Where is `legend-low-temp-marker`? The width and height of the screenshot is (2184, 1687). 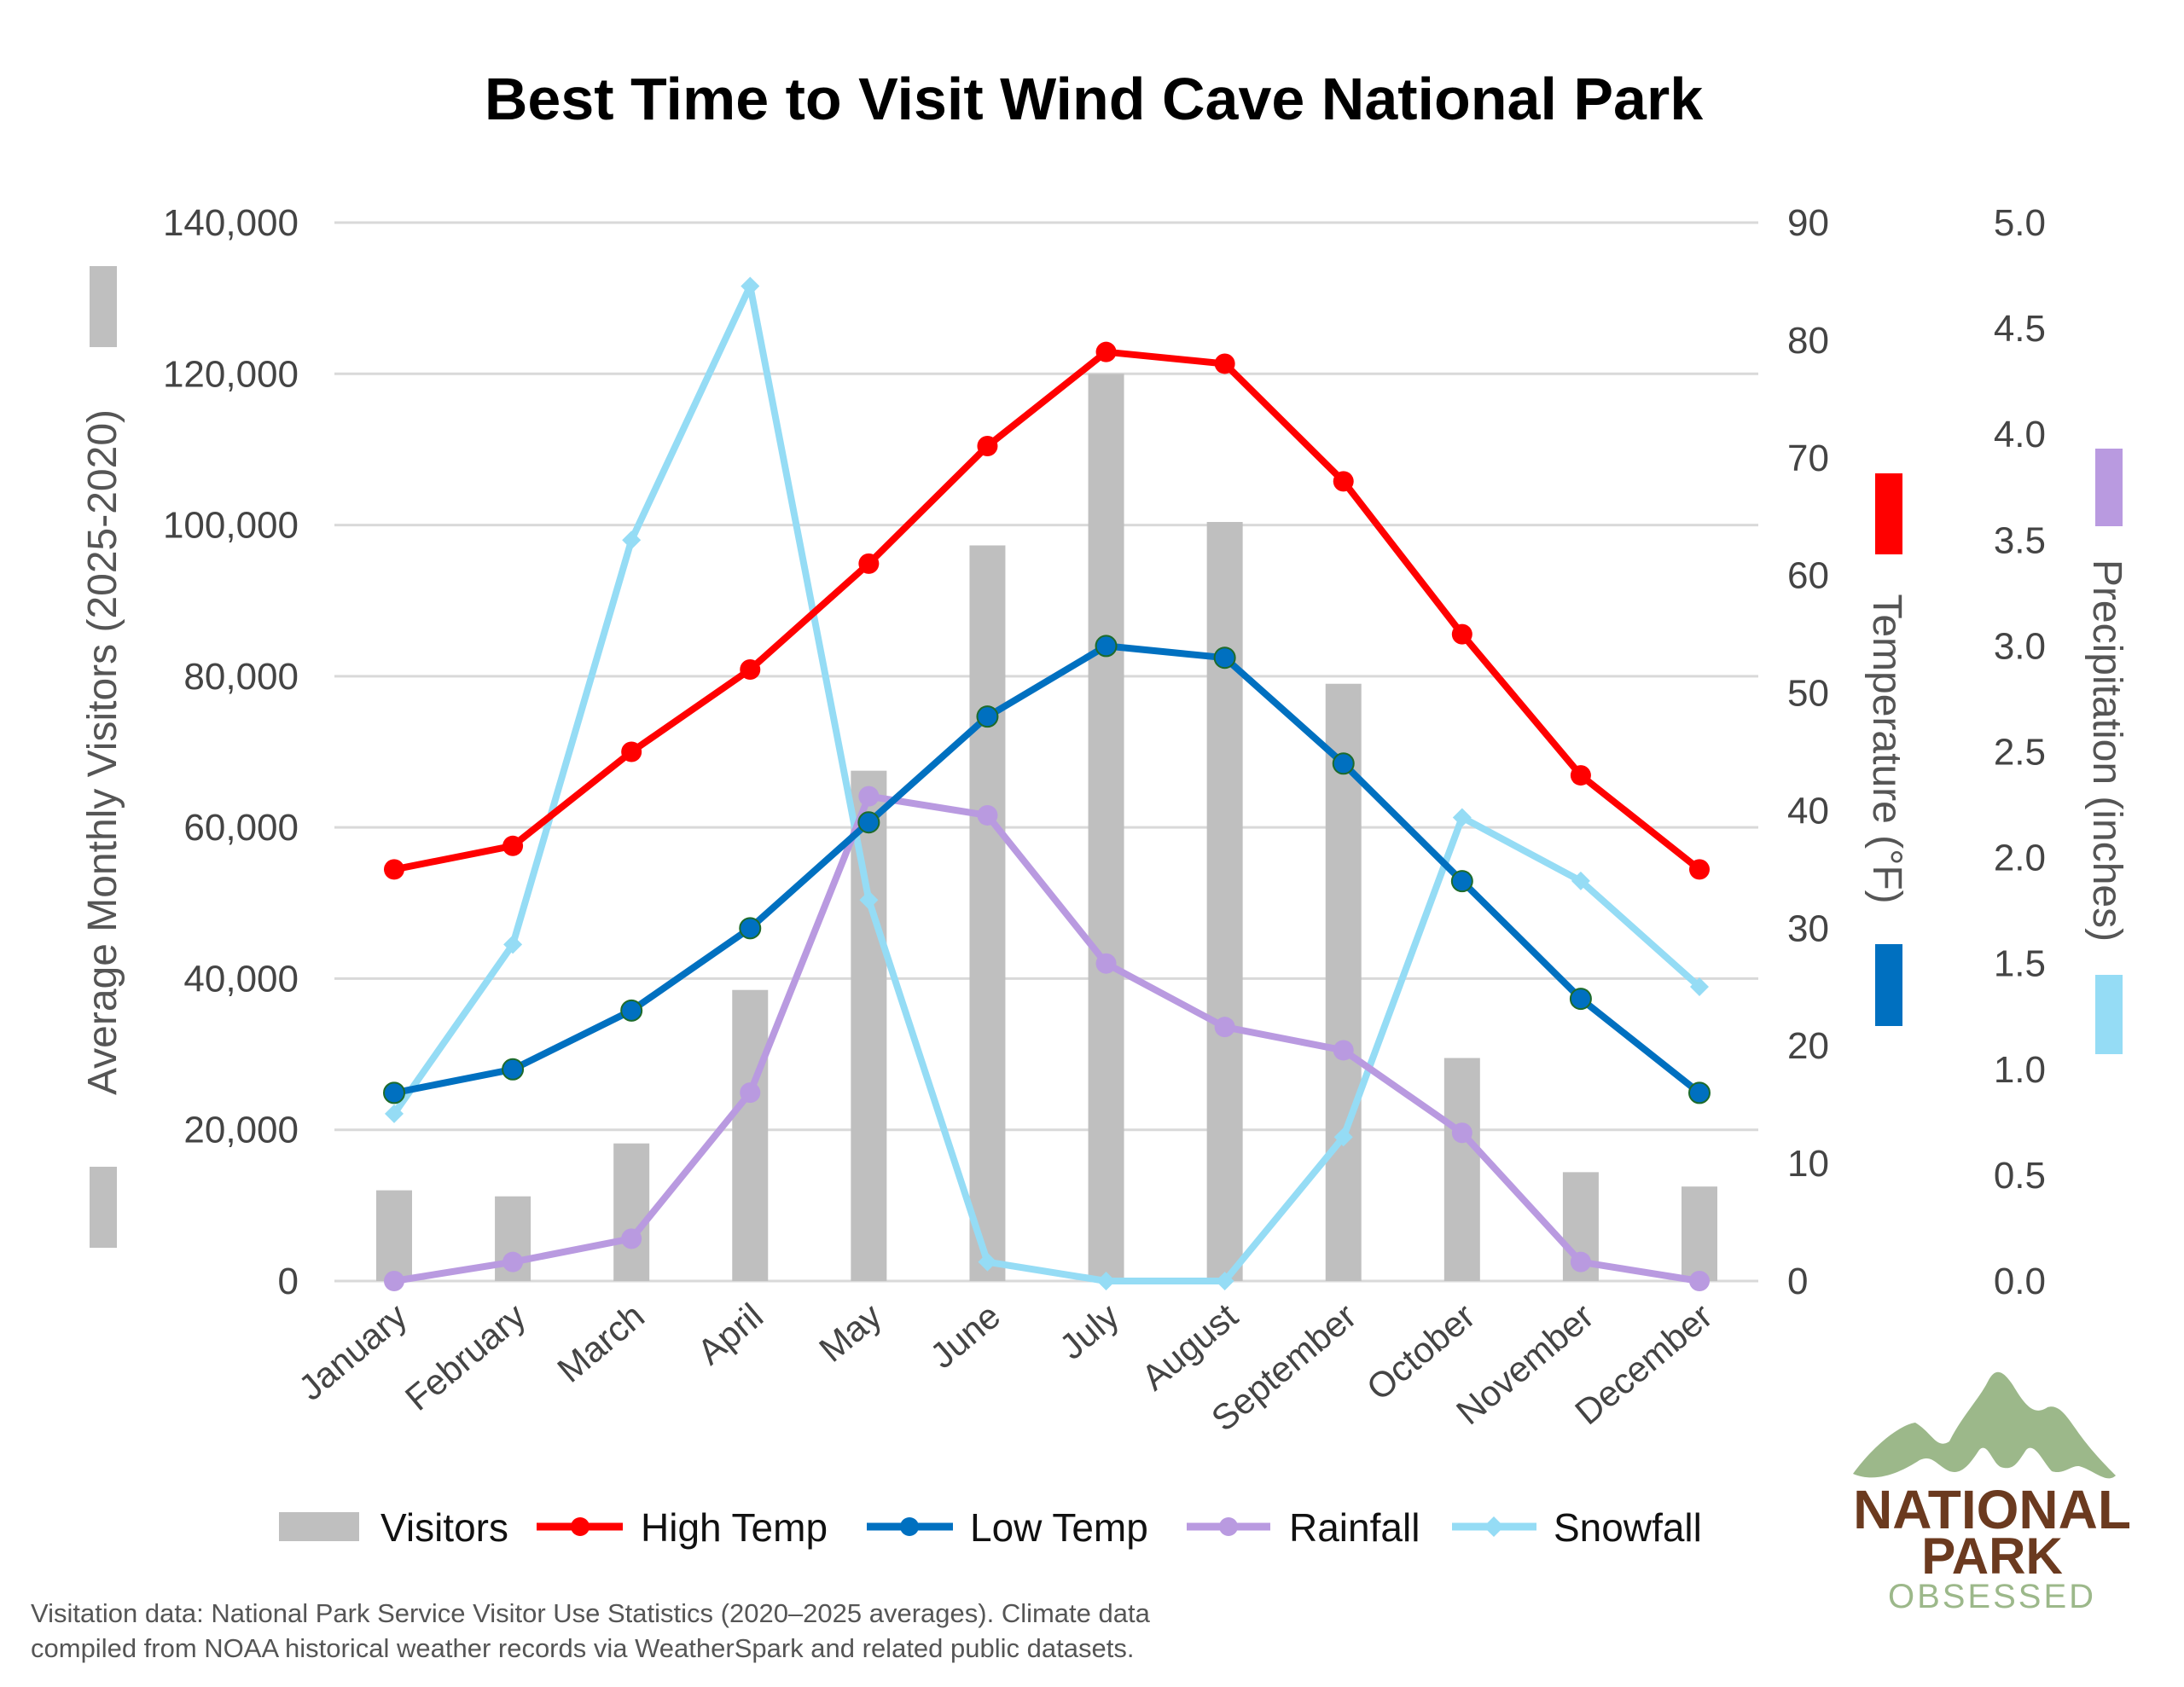 legend-low-temp-marker is located at coordinates (909, 1526).